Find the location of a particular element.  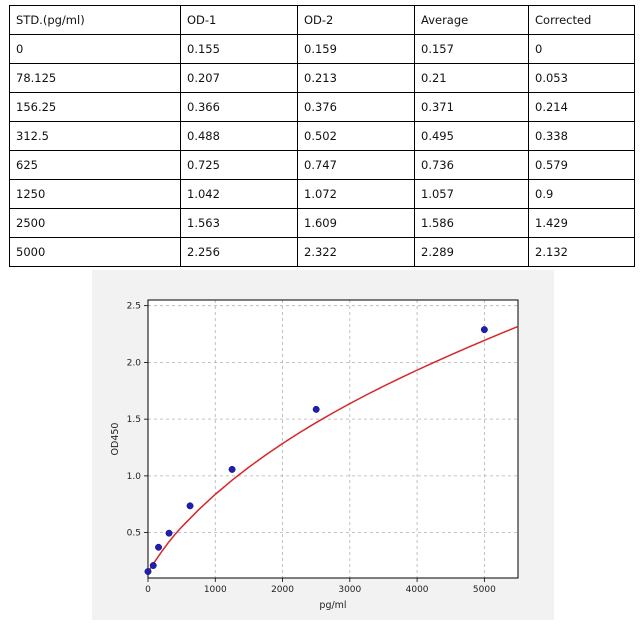

y-tick-label: 2.5 is located at coordinates (134, 307).